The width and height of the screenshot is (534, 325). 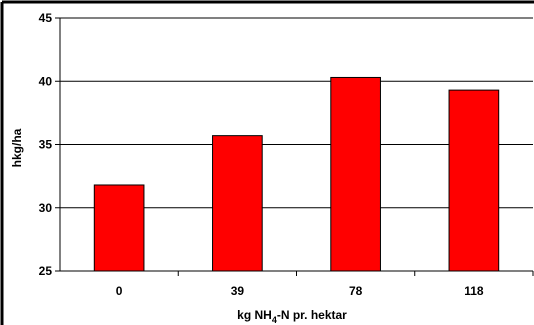 I want to click on y-tick-labels: 25 30 35 40 45, so click(x=46, y=144).